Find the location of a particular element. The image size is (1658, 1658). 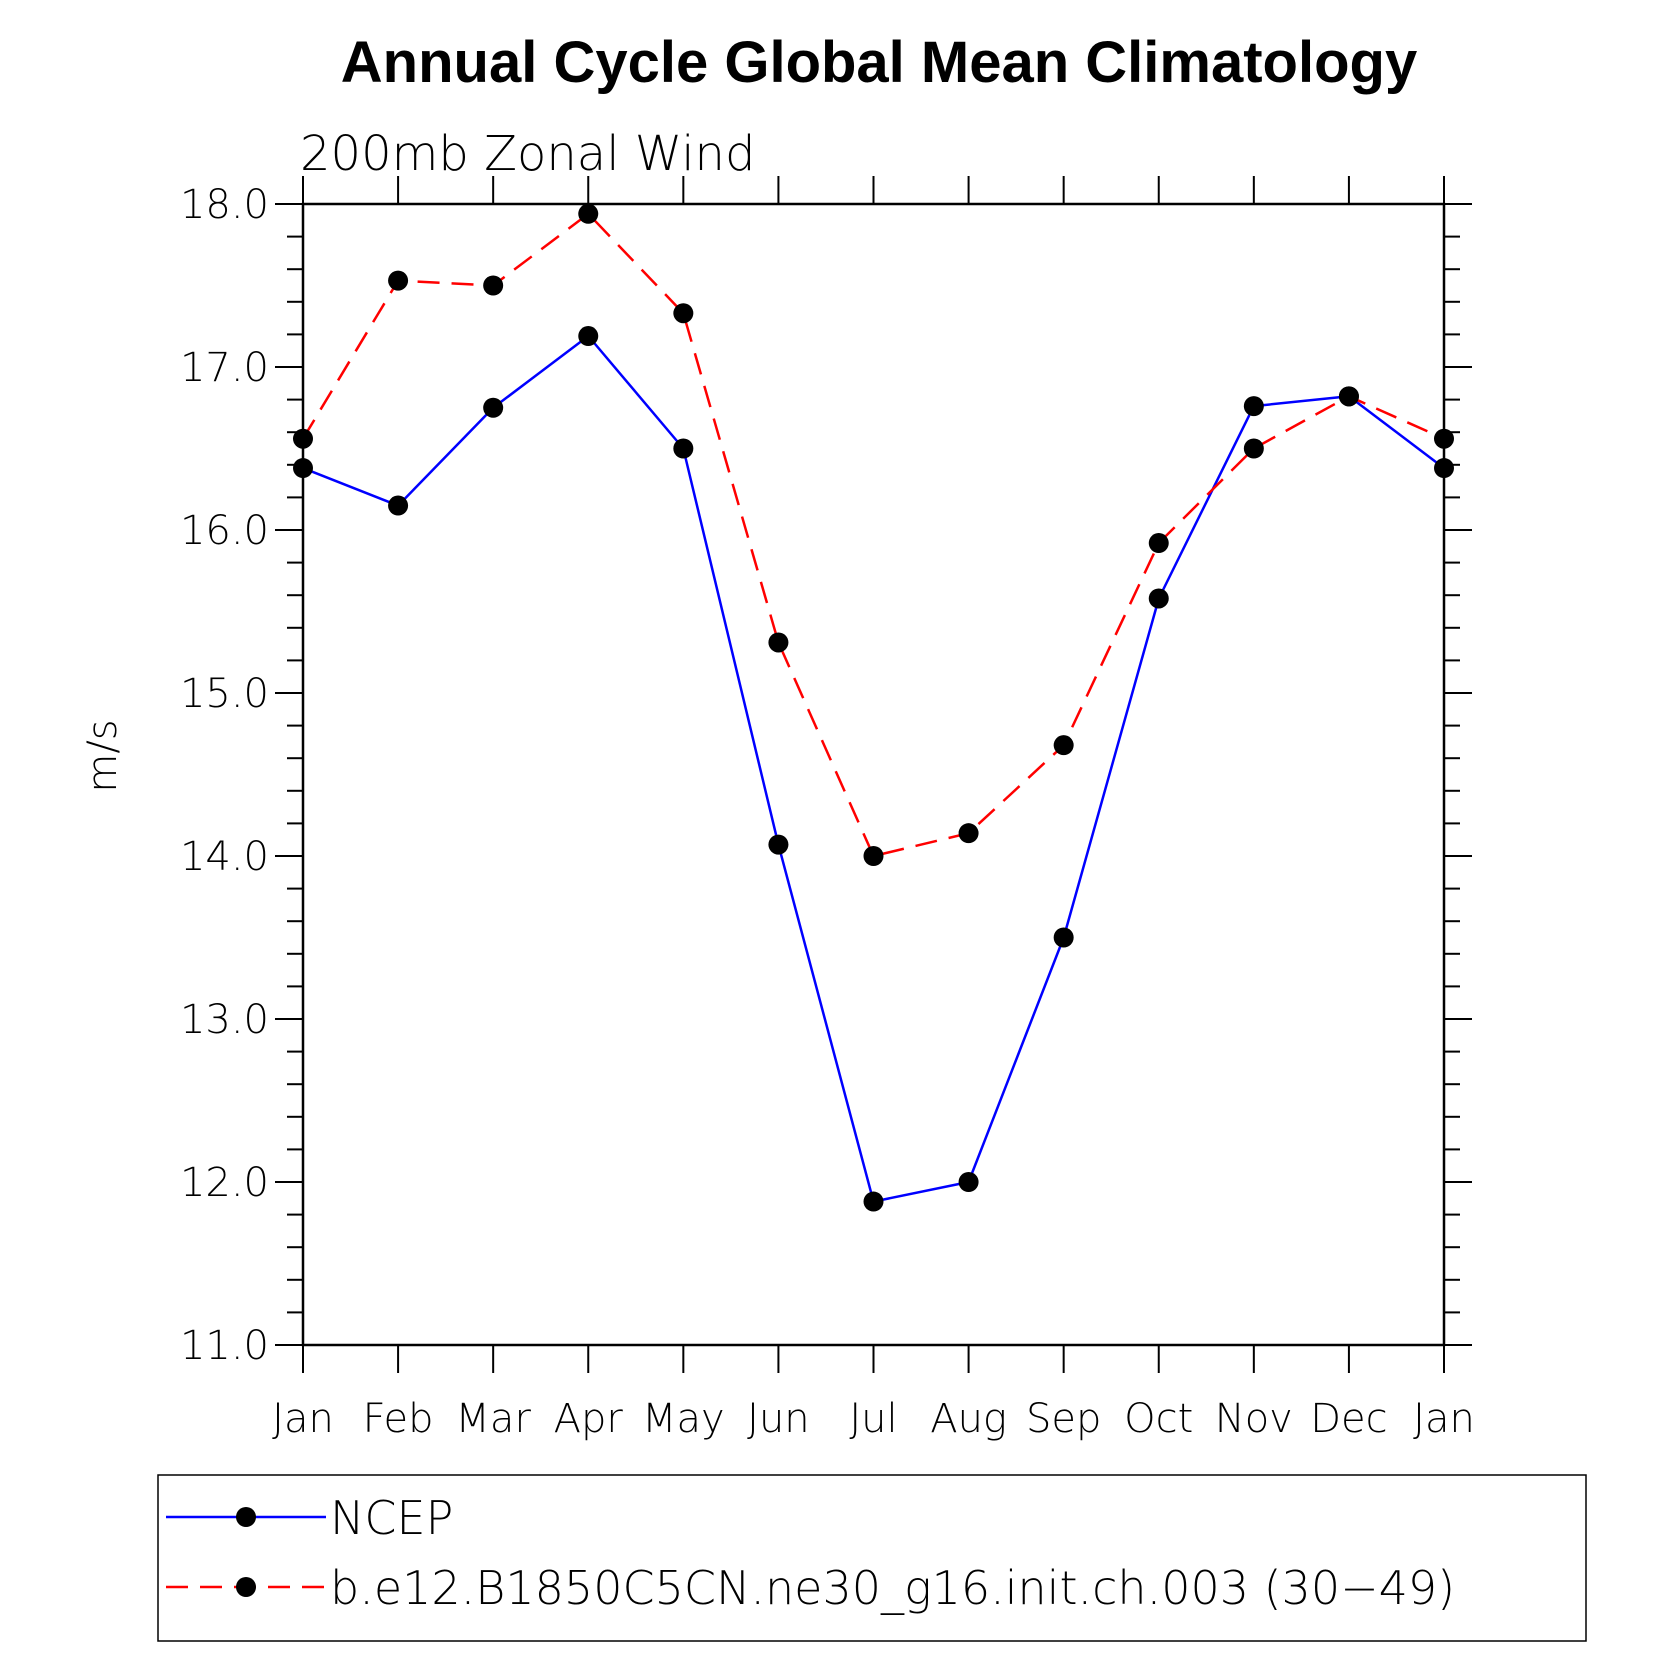

y-axis-label: m/s is located at coordinates (103, 755).